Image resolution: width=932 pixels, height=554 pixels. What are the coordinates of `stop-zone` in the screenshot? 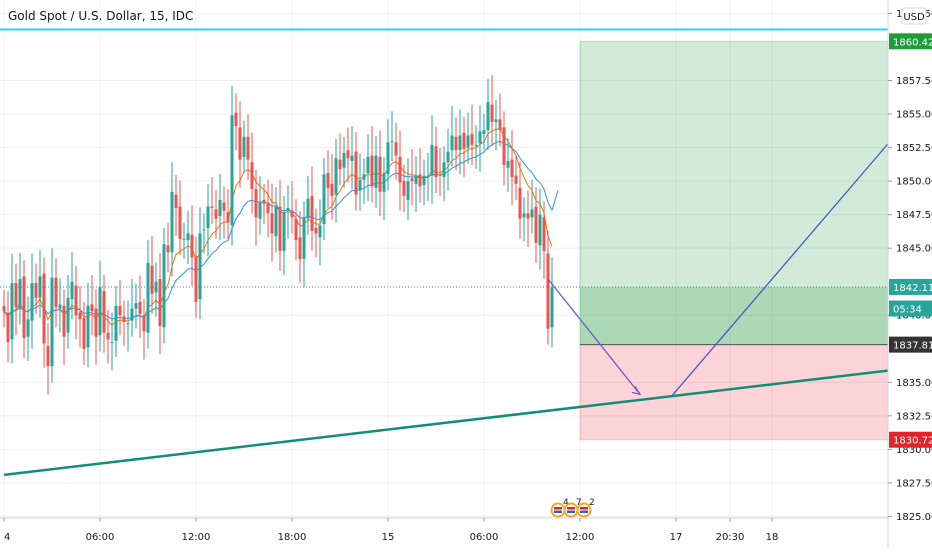 It's located at (736, 392).